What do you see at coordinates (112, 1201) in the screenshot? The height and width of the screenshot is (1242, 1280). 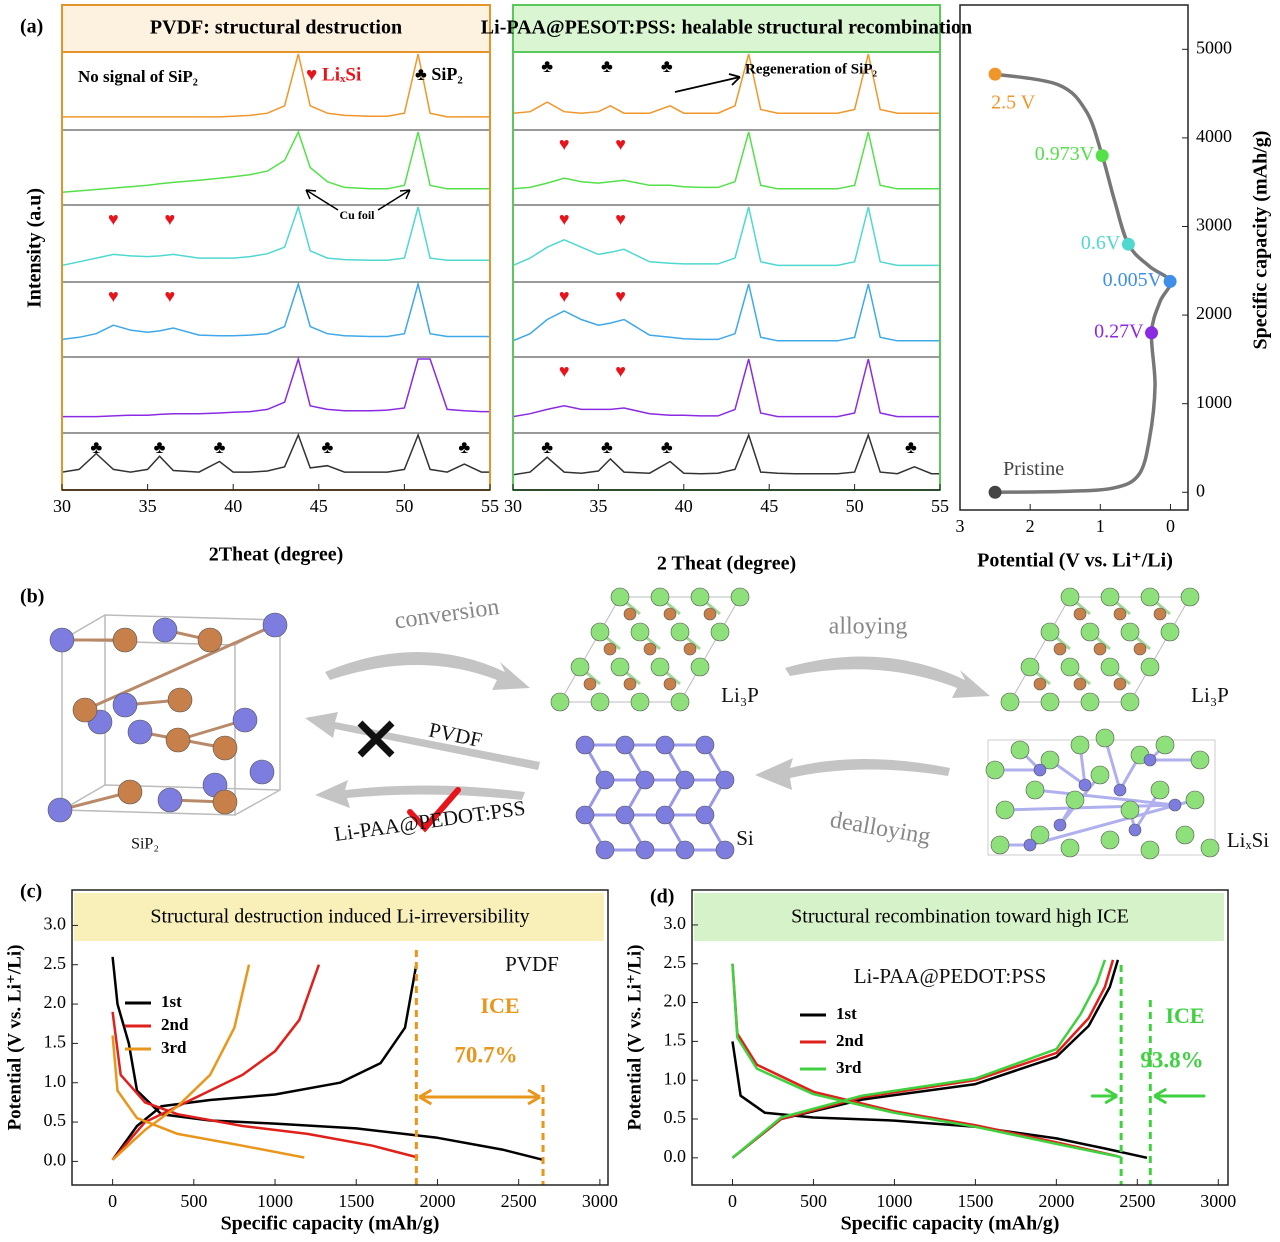 I see `x-tick-label: 0` at bounding box center [112, 1201].